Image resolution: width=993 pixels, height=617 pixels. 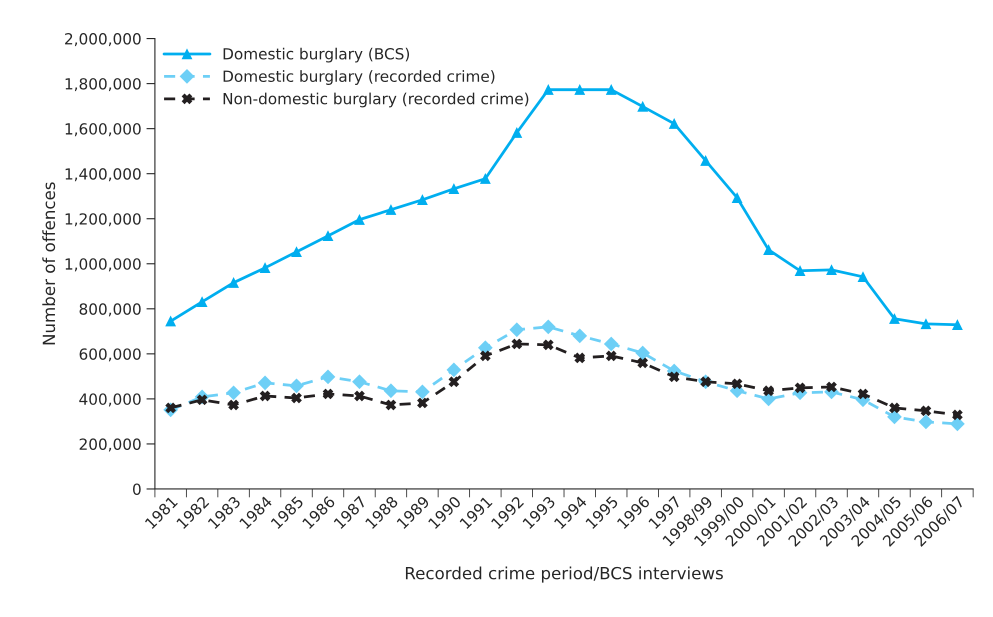 I want to click on legend-label: Domestic burglary (BCS), so click(x=317, y=55).